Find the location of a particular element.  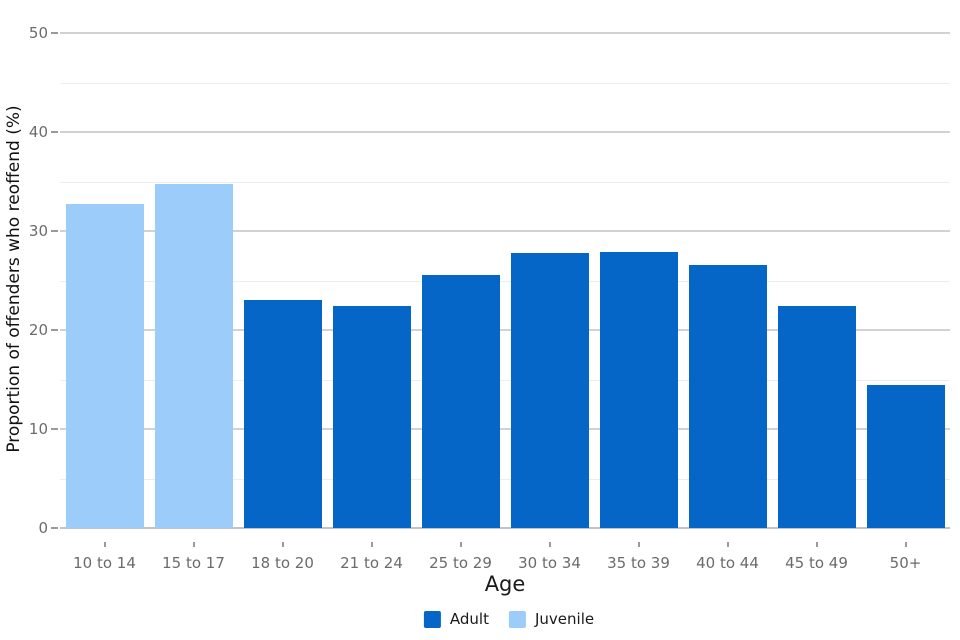

y-axis-tick-label: 40 is located at coordinates (38, 132).